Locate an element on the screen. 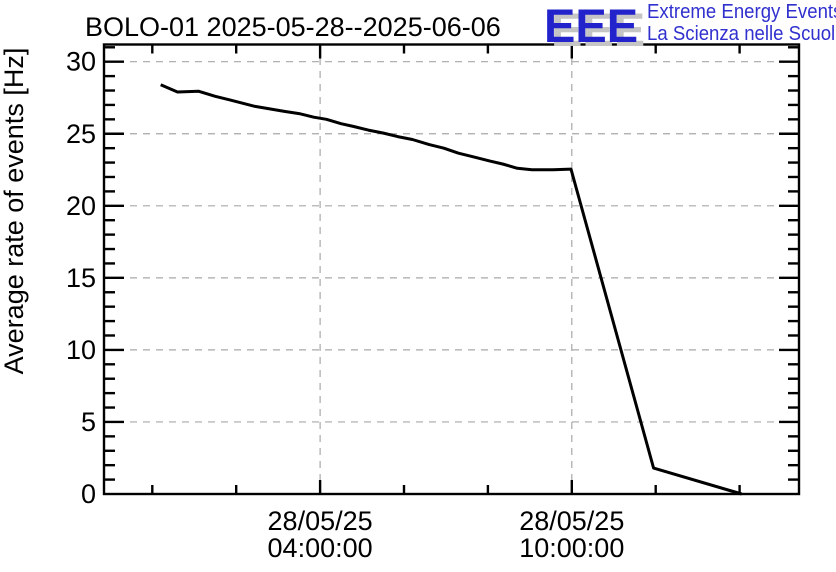 The height and width of the screenshot is (572, 836). y-axis-title: Average rate of events [Hz] is located at coordinates (14, 211).